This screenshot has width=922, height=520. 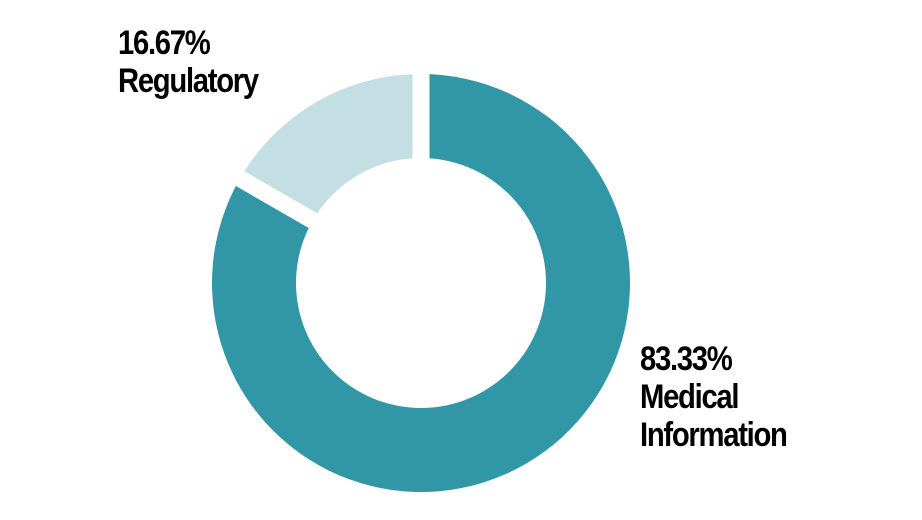 I want to click on medical-information-slice-label: 83.33% Medical Information, so click(x=714, y=397).